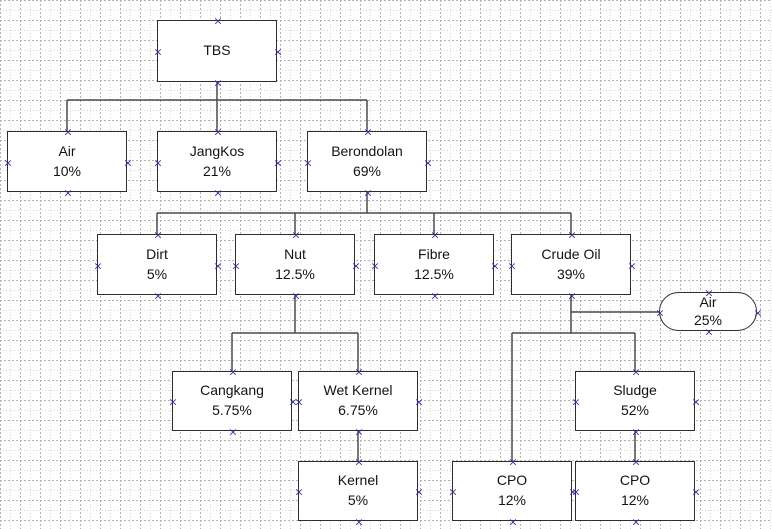  What do you see at coordinates (232, 410) in the screenshot?
I see `node-value: 5.75%` at bounding box center [232, 410].